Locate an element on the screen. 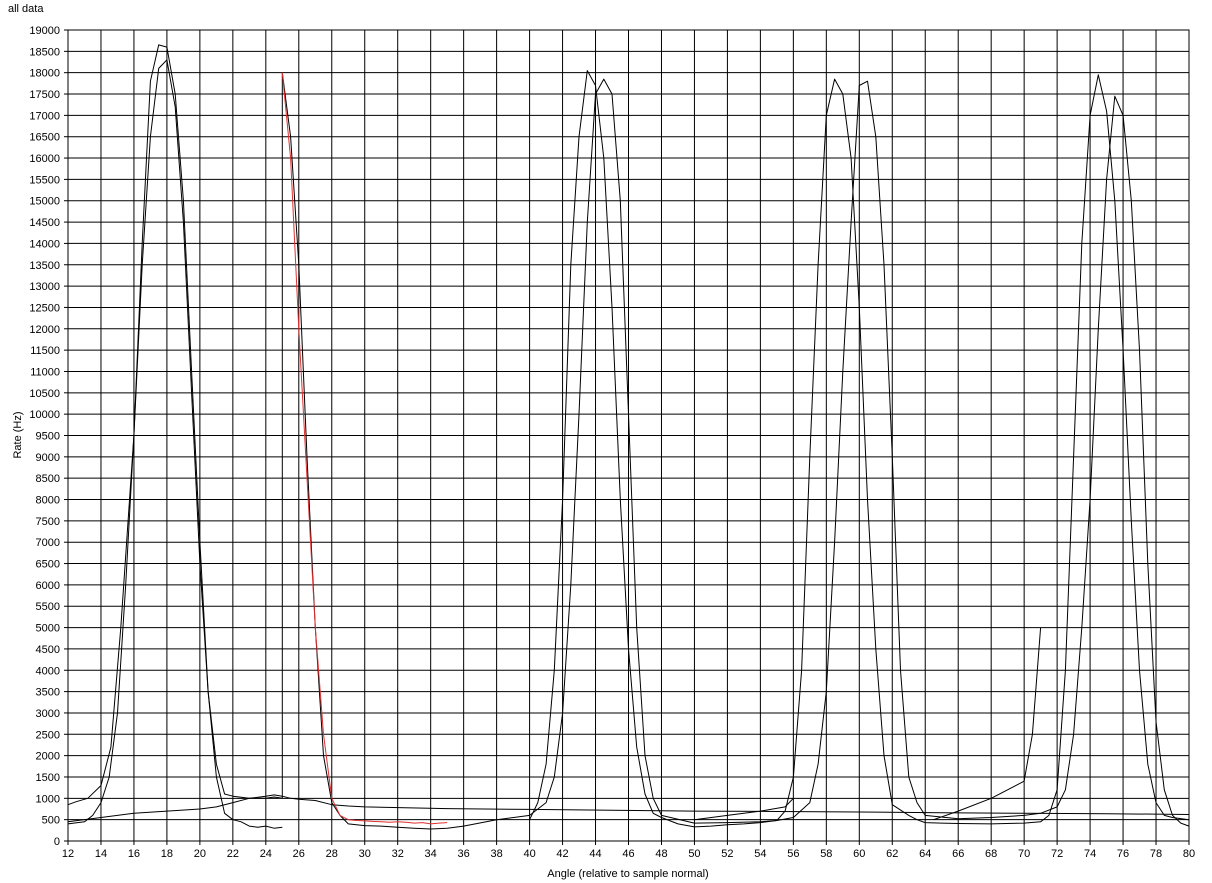 Image resolution: width=1212 pixels, height=883 pixels. x-tick-label: 40 is located at coordinates (529, 854).